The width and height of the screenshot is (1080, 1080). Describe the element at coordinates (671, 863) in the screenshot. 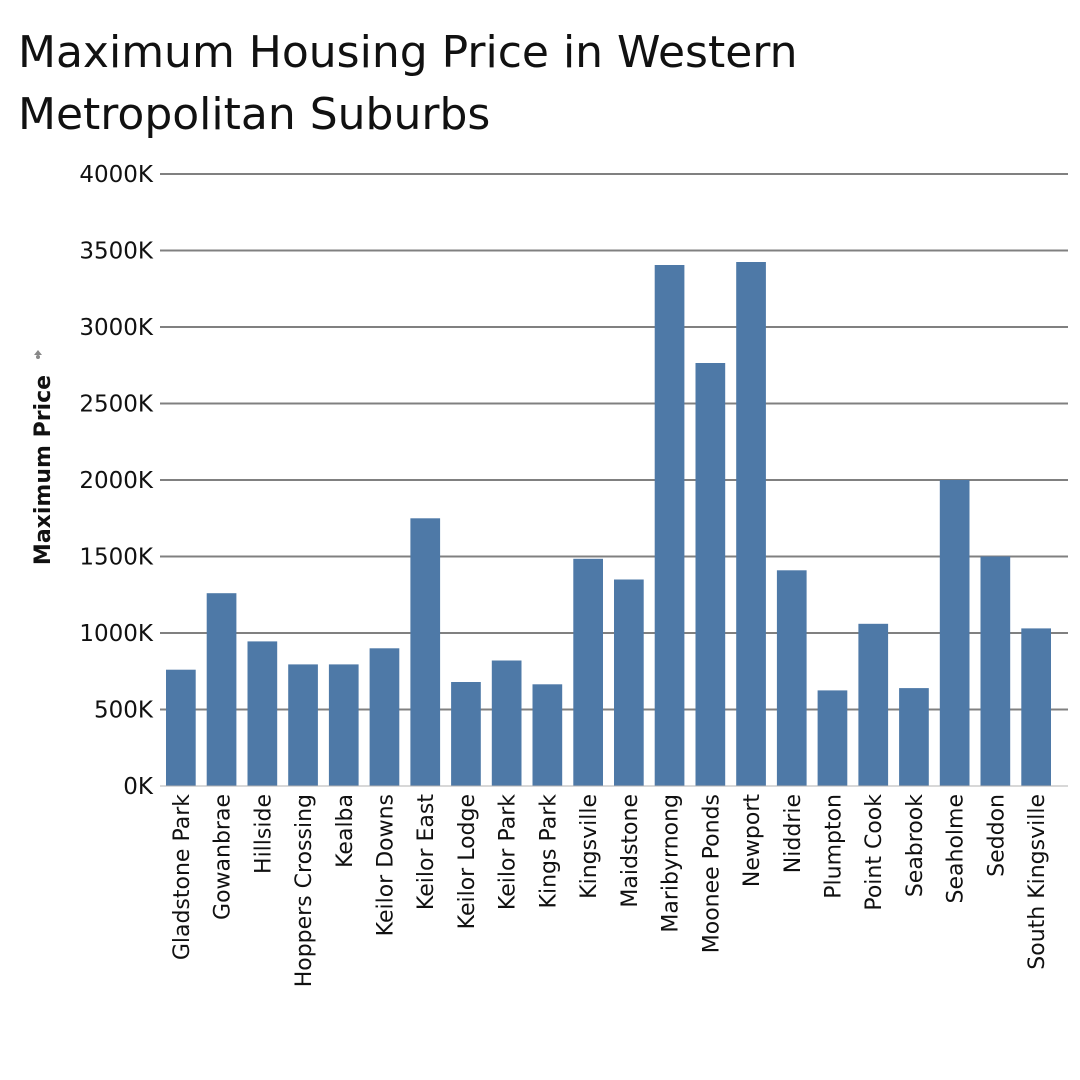

I see `x-tick-label: Maribyrnong` at that location.